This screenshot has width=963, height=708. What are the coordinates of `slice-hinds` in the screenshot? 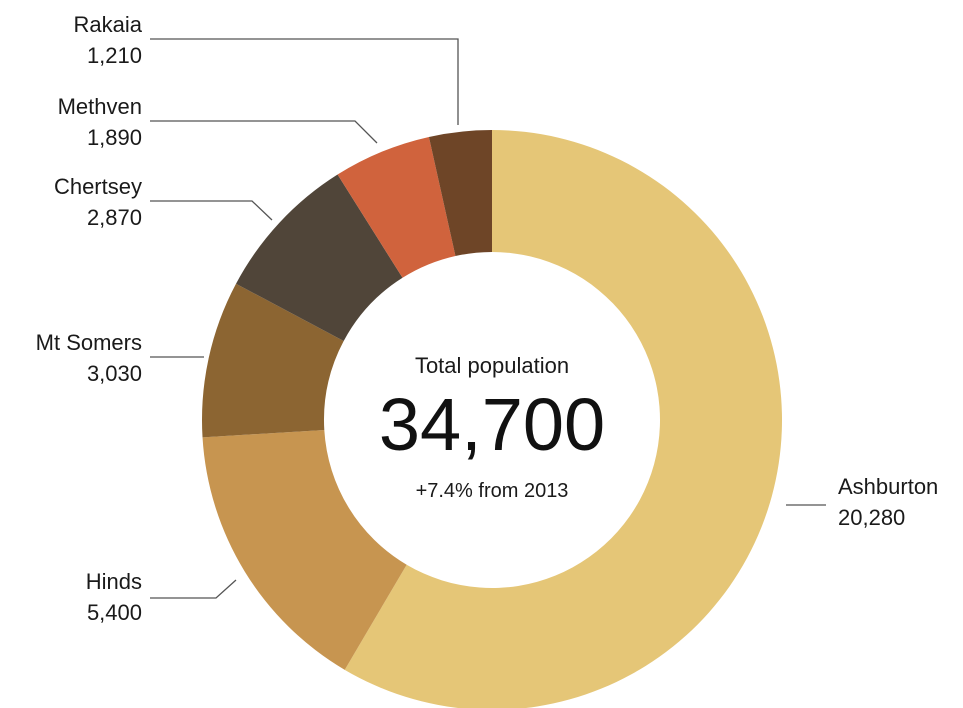 It's located at (304, 550).